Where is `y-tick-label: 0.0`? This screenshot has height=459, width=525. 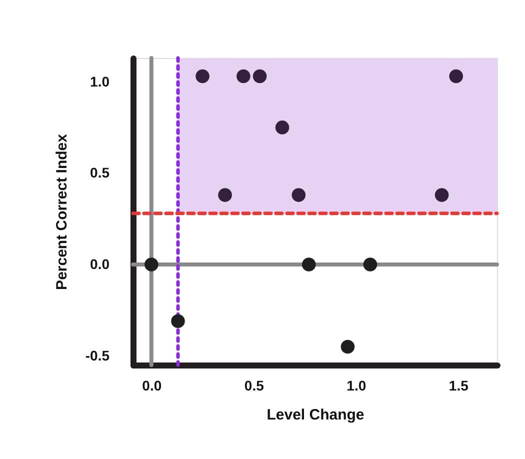
y-tick-label: 0.0 is located at coordinates (100, 264).